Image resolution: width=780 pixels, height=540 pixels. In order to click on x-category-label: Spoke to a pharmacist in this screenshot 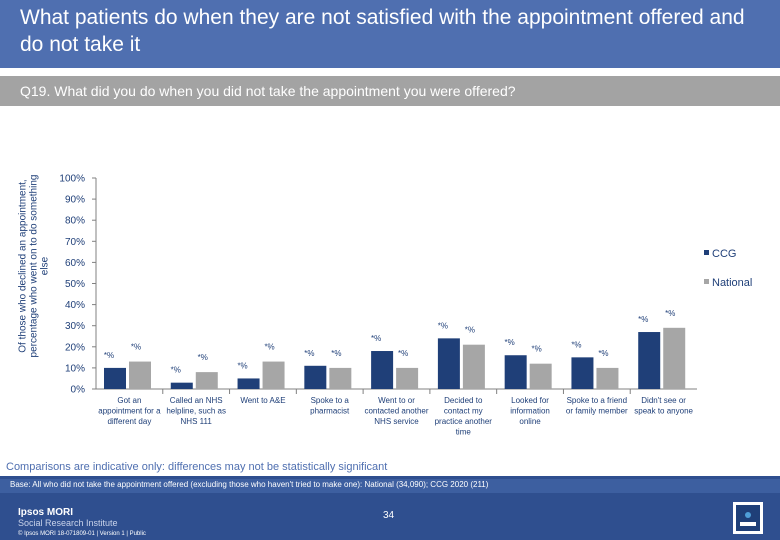, I will do `click(330, 406)`.